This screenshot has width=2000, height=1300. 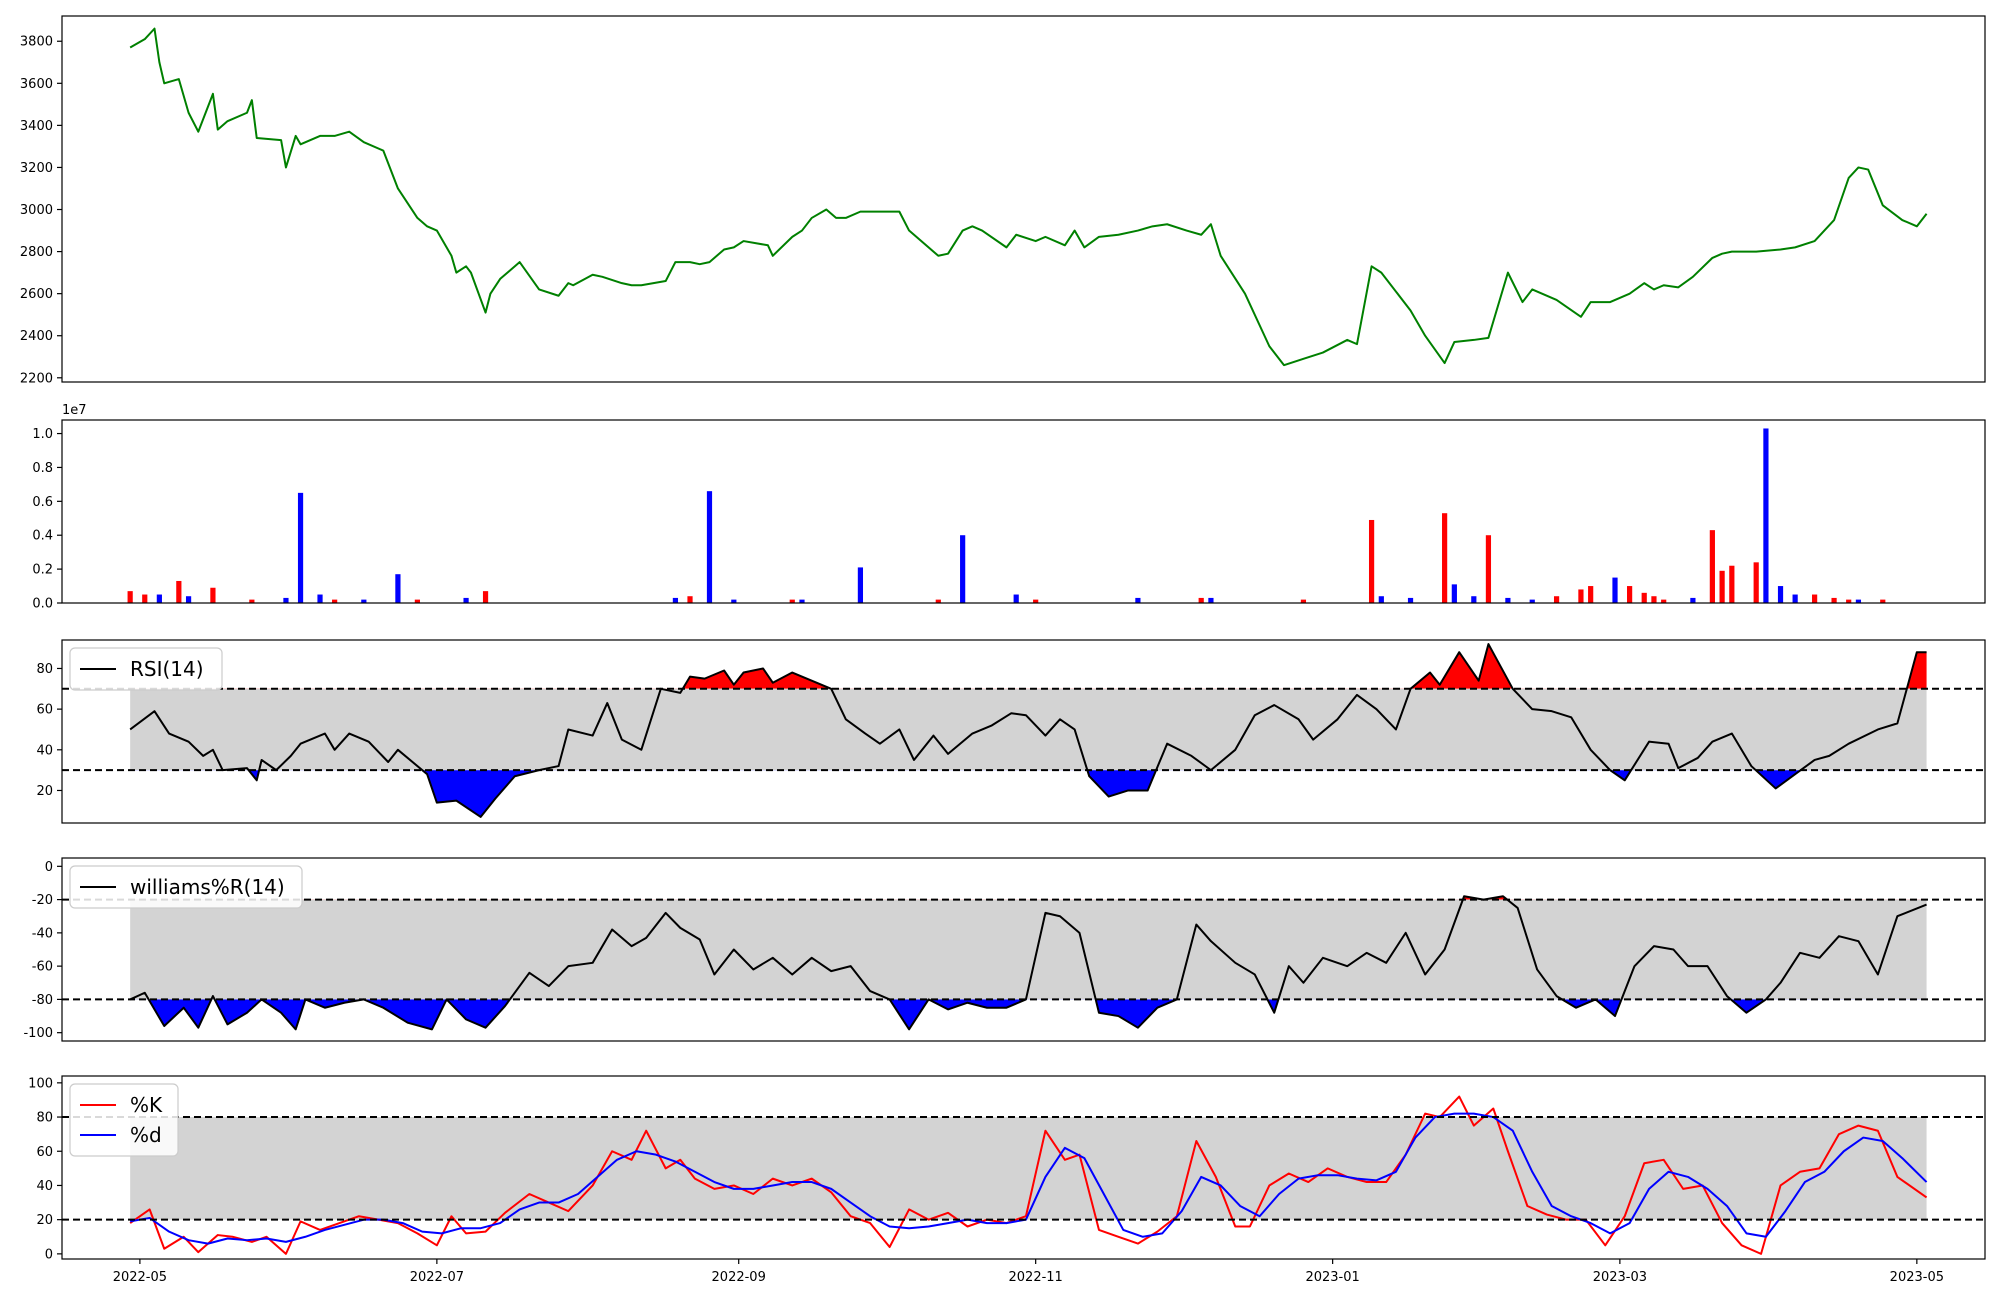 I want to click on x-tick-label: 2023-03, so click(x=1620, y=1277).